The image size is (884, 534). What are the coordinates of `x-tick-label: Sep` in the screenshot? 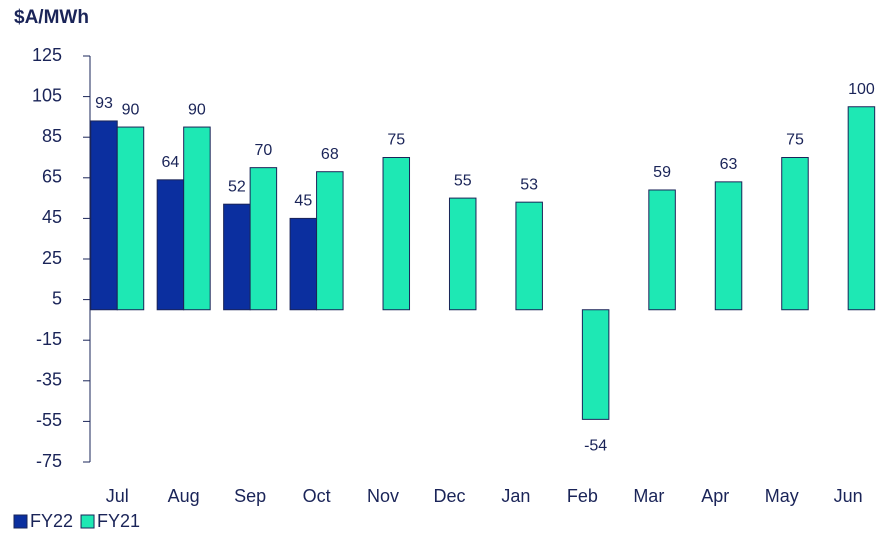 It's located at (250, 496).